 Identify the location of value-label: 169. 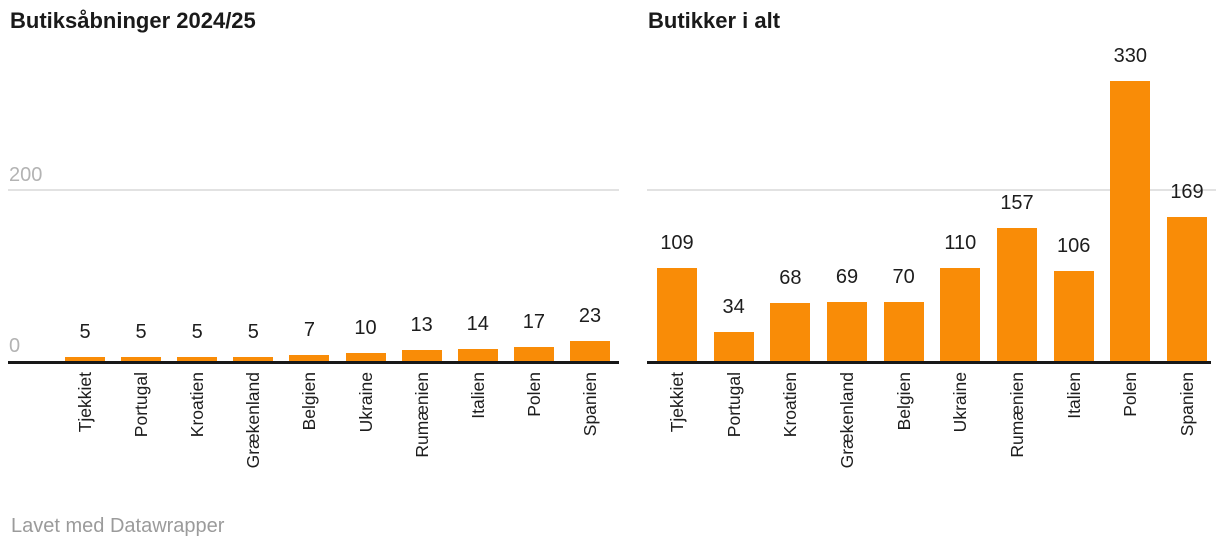
(1187, 192).